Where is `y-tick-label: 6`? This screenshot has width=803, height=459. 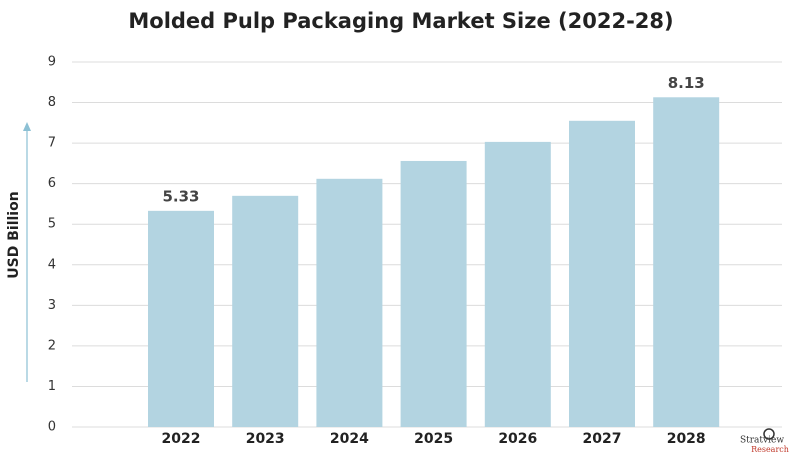 y-tick-label: 6 is located at coordinates (52, 183).